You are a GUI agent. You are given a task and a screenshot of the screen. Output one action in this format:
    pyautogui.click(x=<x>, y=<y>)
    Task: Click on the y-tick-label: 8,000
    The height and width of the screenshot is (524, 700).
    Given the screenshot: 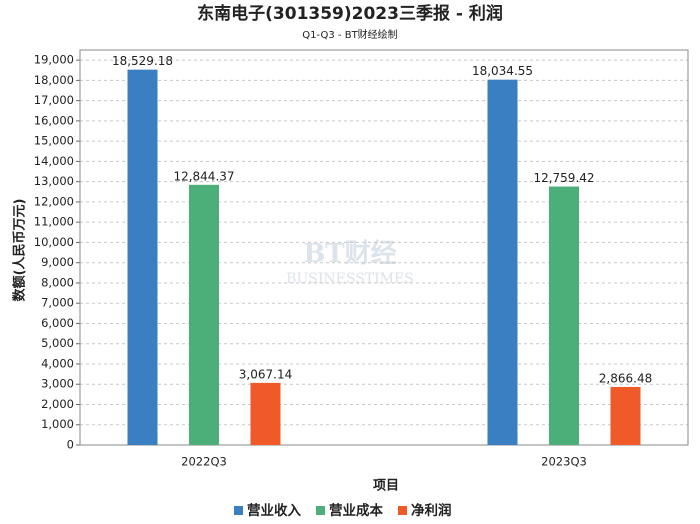 What is the action you would take?
    pyautogui.click(x=57, y=282)
    